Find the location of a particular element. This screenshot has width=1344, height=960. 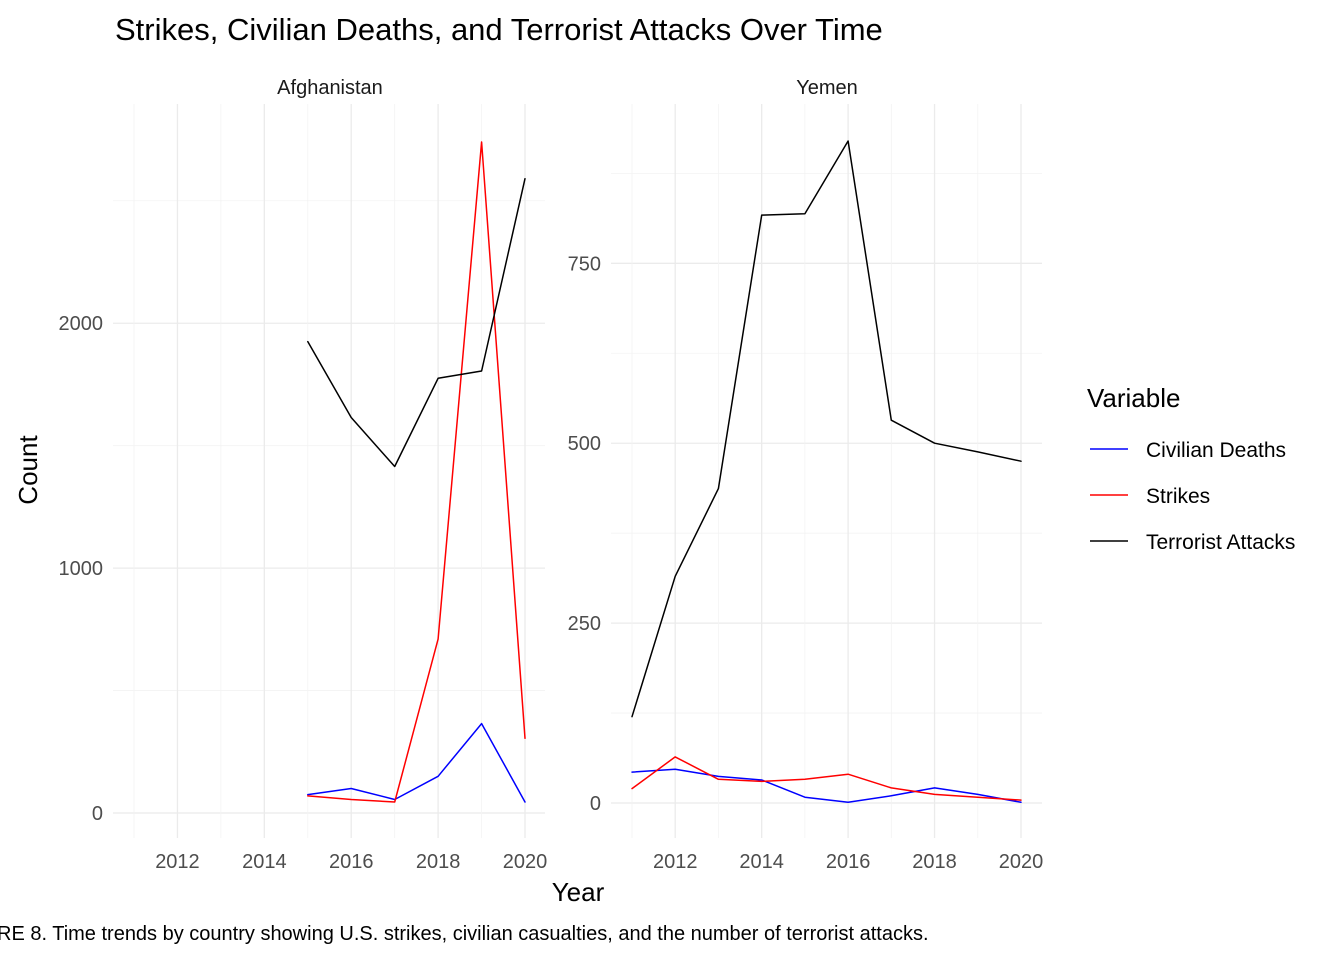

y-axis-title: Count is located at coordinates (28, 470).